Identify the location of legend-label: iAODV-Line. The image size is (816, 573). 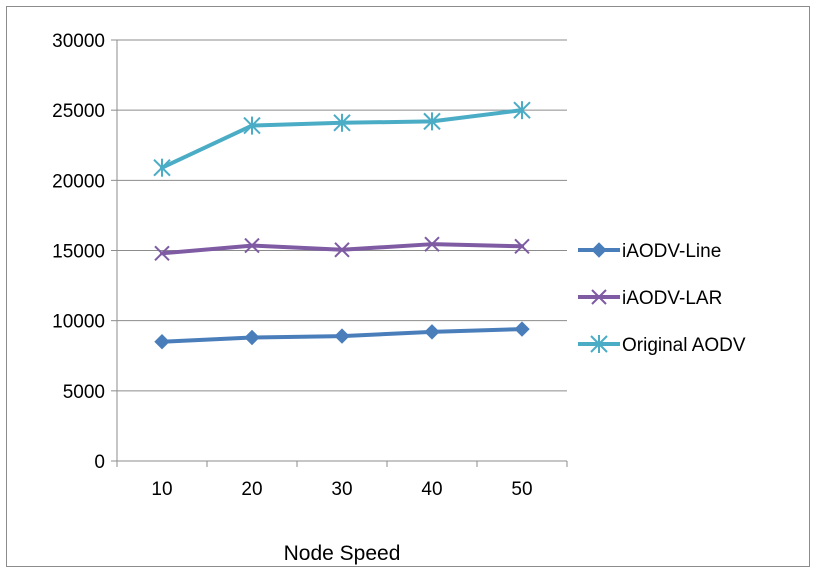
(671, 251).